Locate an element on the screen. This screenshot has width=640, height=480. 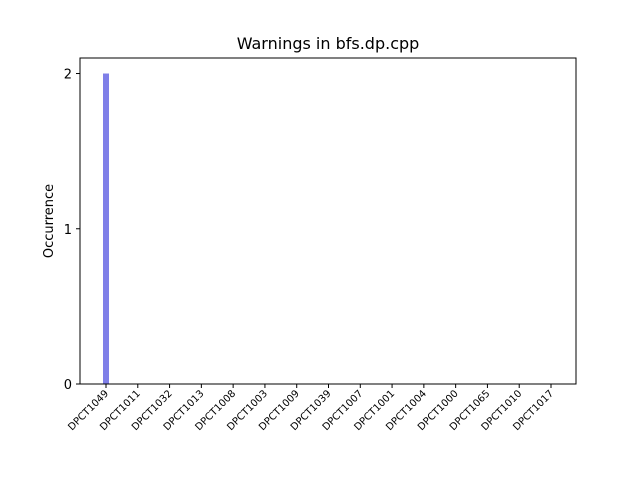
y-axis: 0 1 2 is located at coordinates (72, 230).